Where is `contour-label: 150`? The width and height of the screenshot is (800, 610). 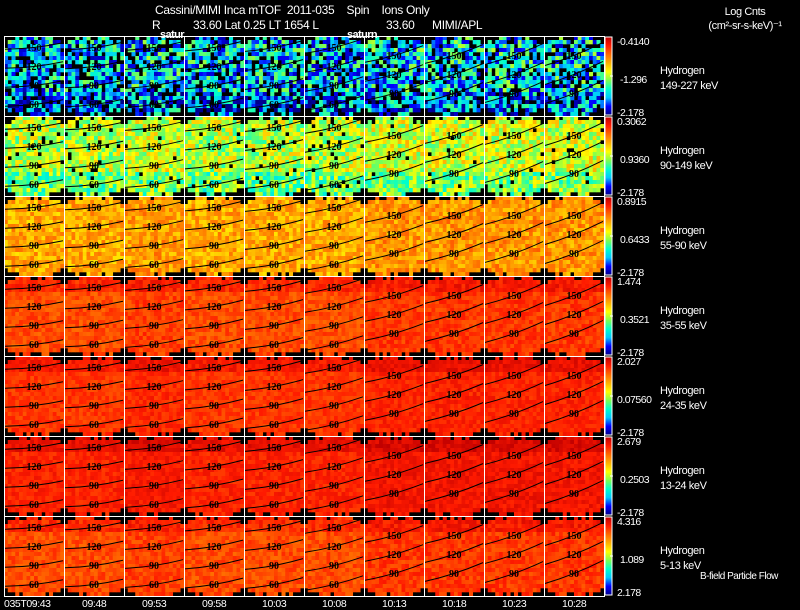 contour-label: 150 is located at coordinates (274, 48).